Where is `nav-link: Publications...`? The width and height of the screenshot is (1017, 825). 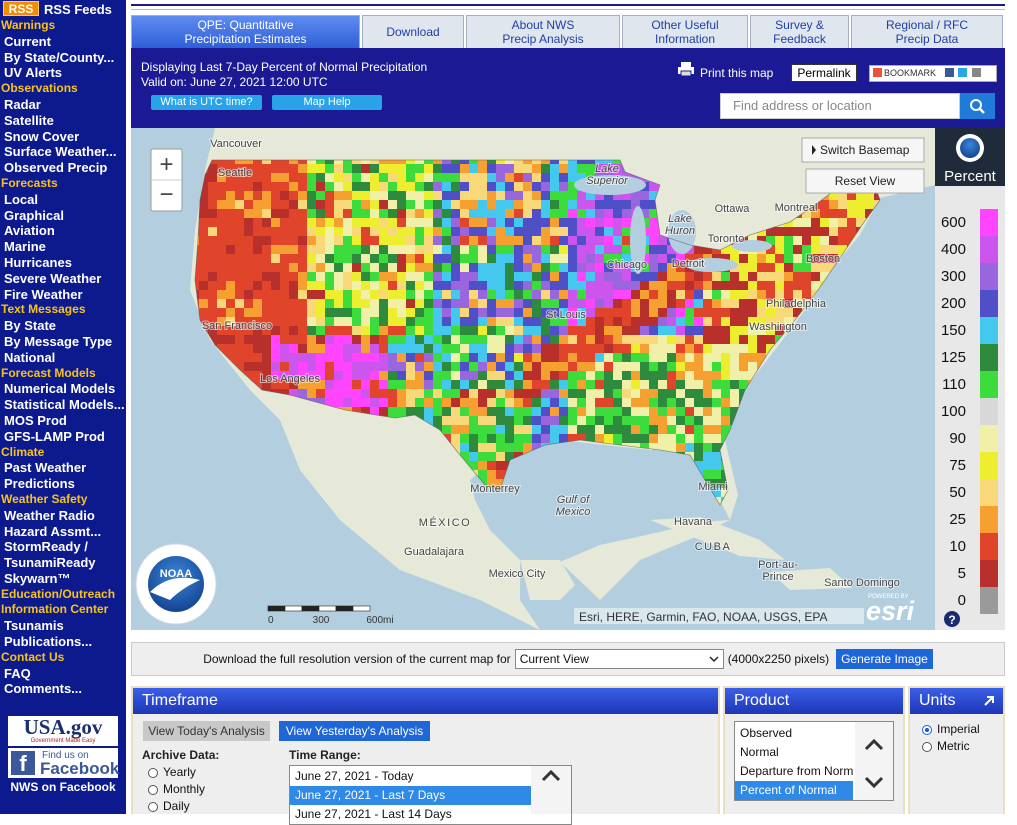 nav-link: Publications... is located at coordinates (48, 642).